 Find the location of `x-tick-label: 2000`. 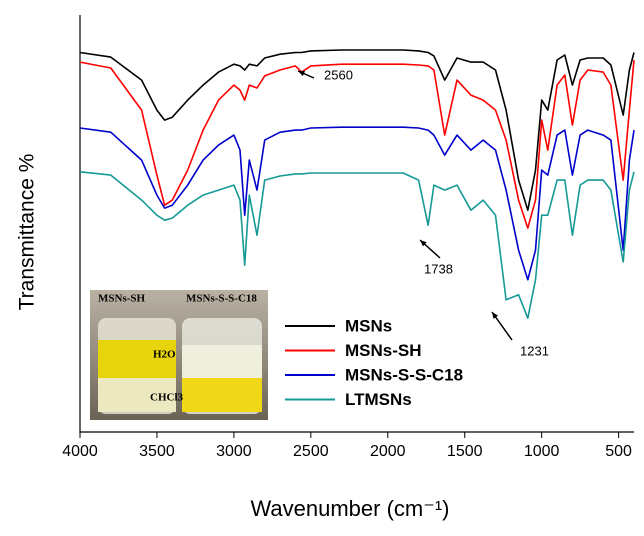

x-tick-label: 2000 is located at coordinates (388, 451).